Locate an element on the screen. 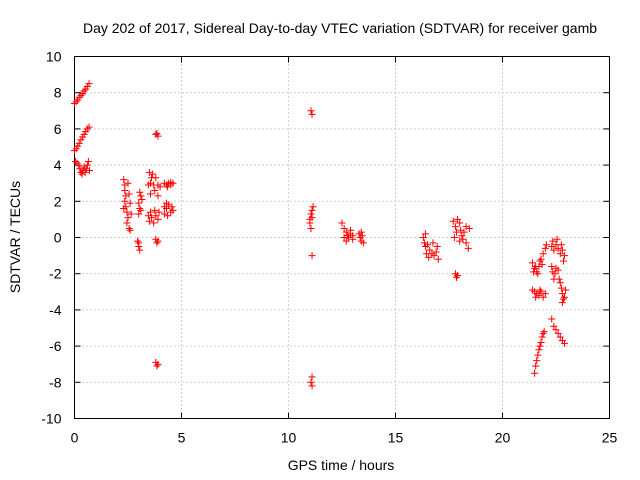  y-tick-label: -8 is located at coordinates (55, 382).